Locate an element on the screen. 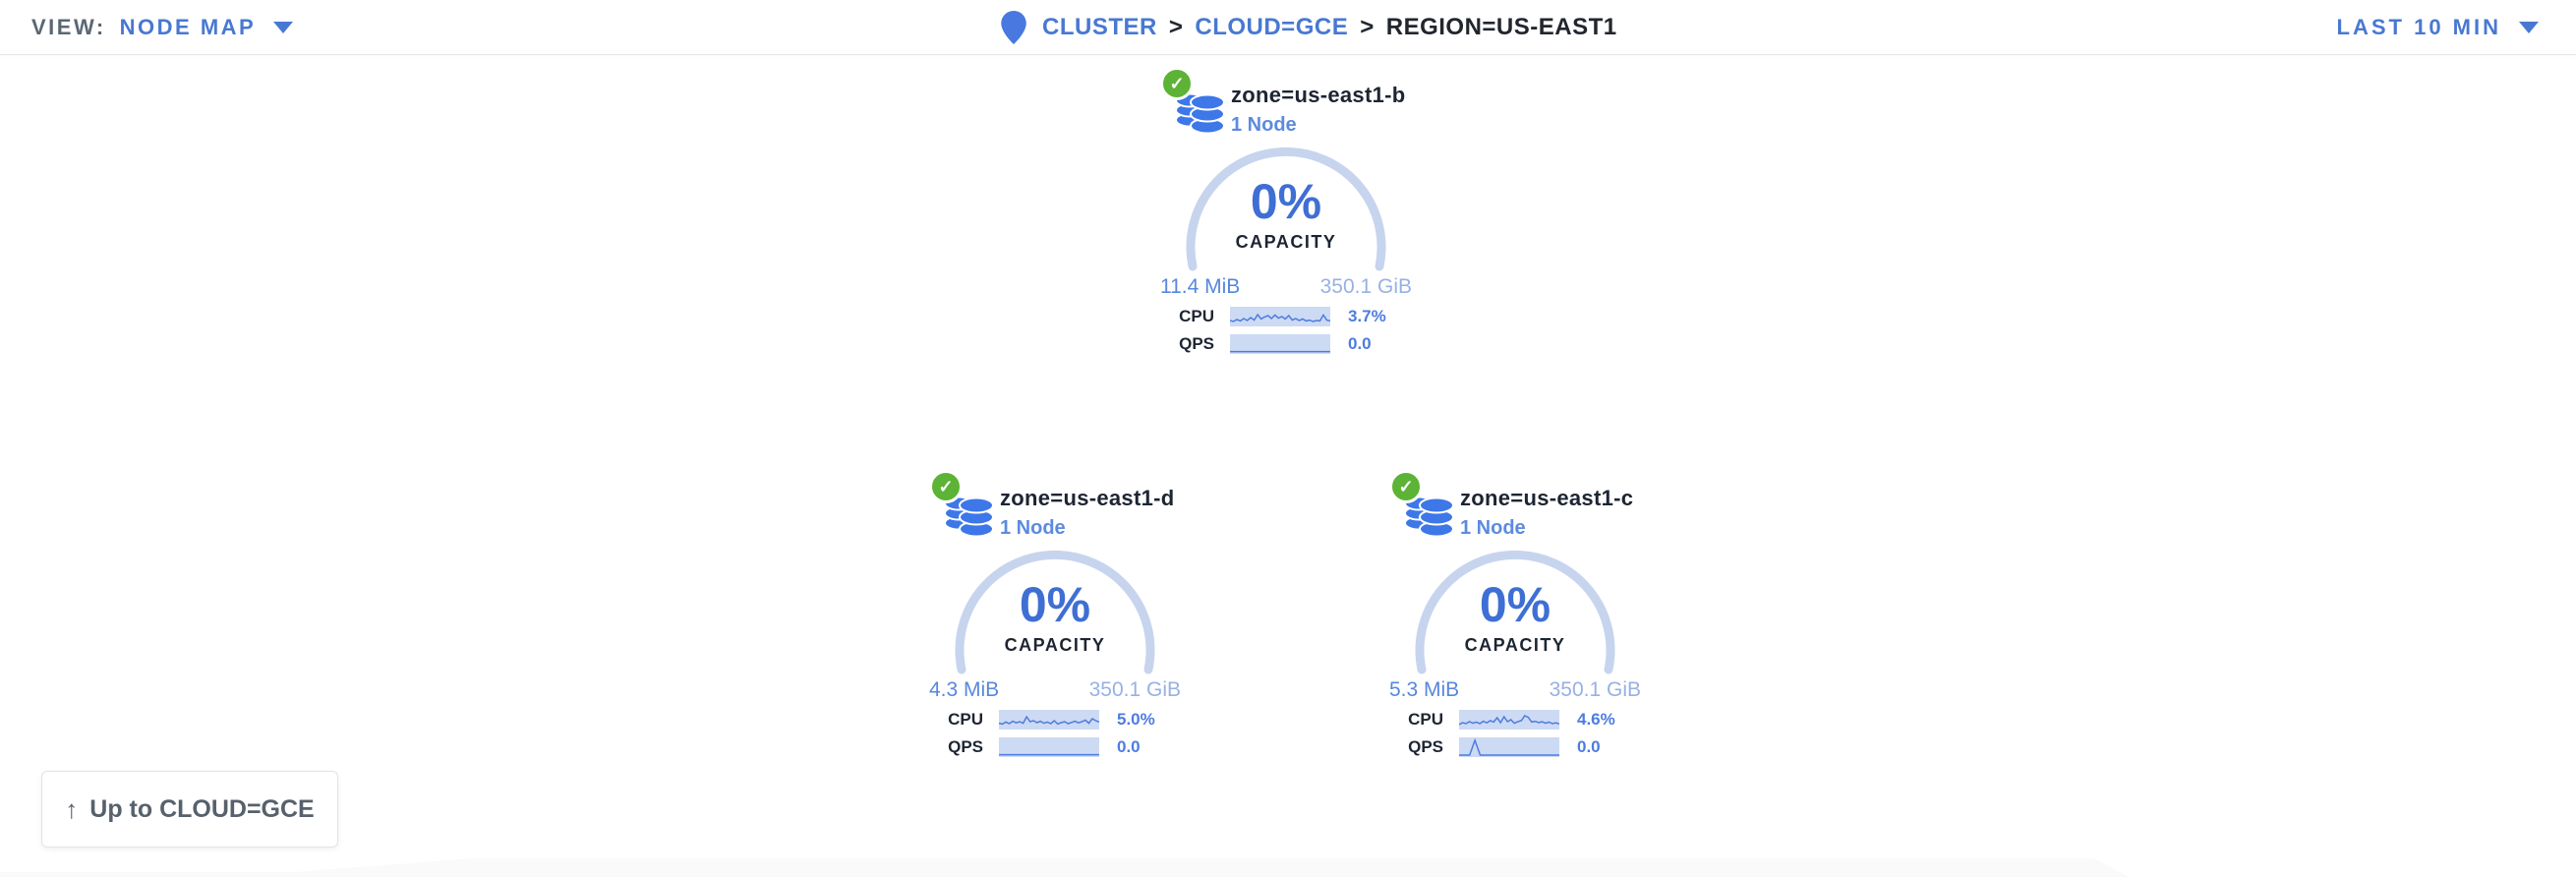  capacity-used: 5.3 MiB is located at coordinates (1424, 689).